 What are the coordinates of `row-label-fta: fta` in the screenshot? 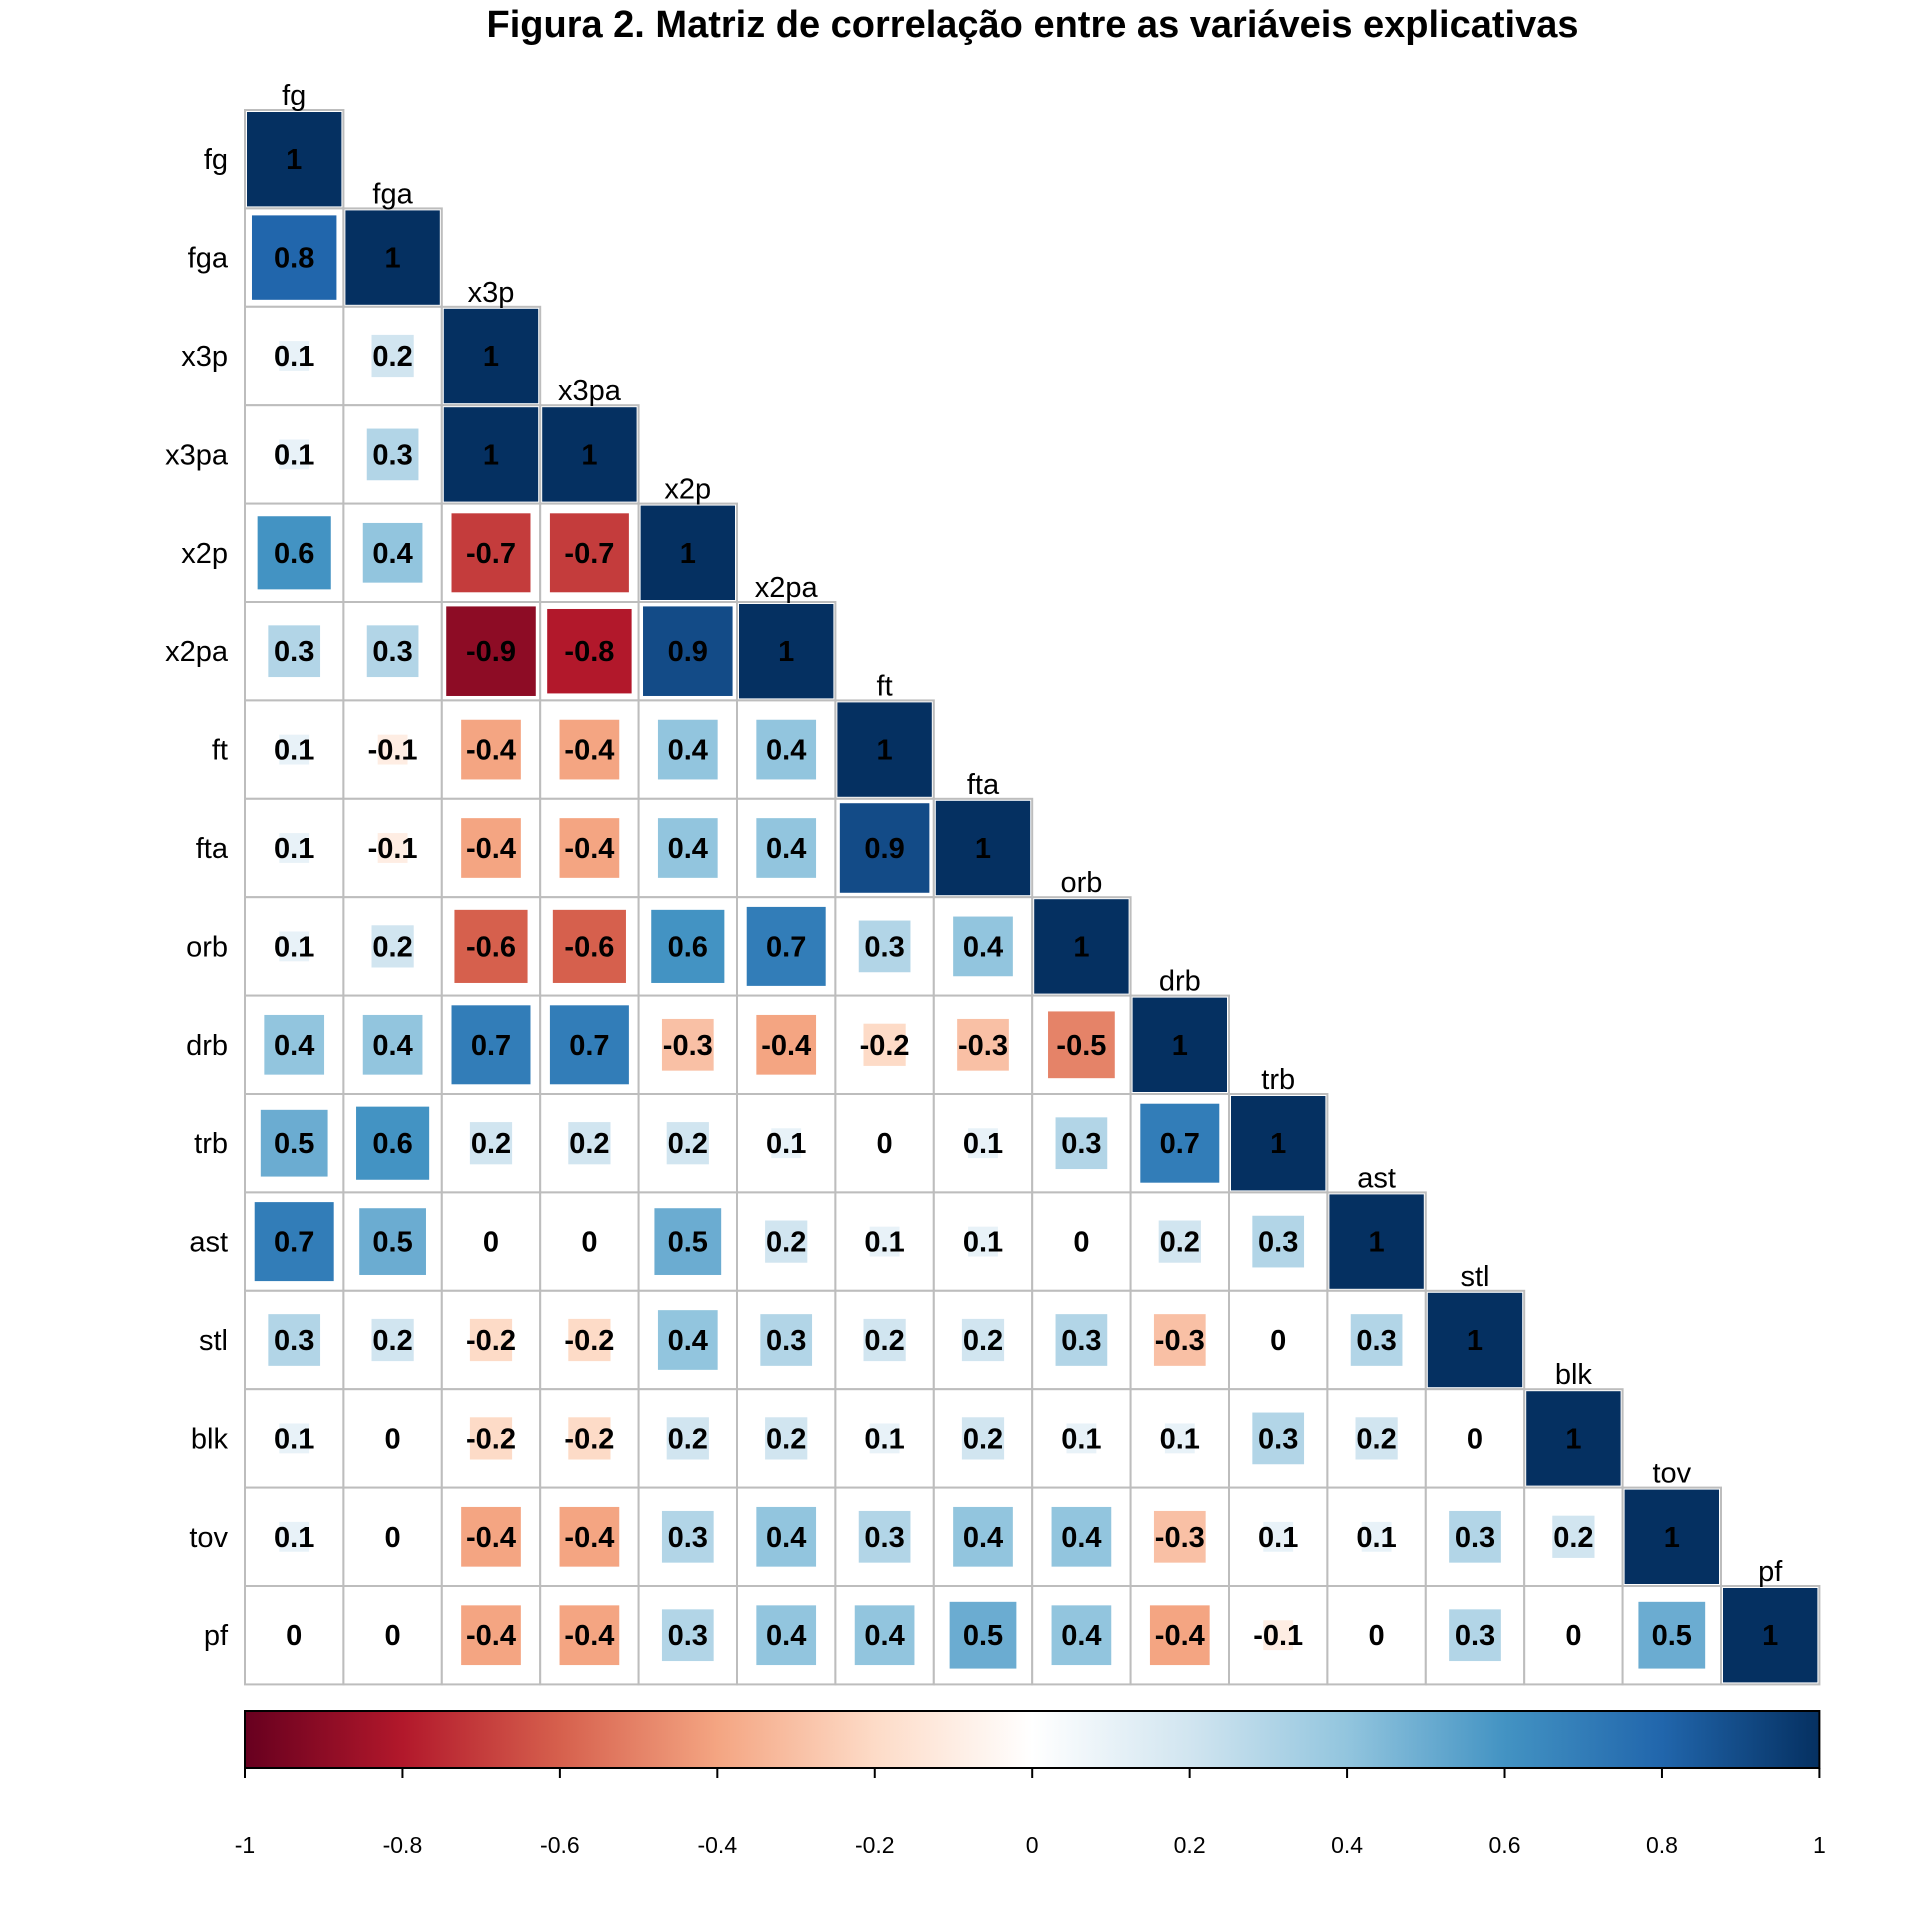 It's located at (212, 849).